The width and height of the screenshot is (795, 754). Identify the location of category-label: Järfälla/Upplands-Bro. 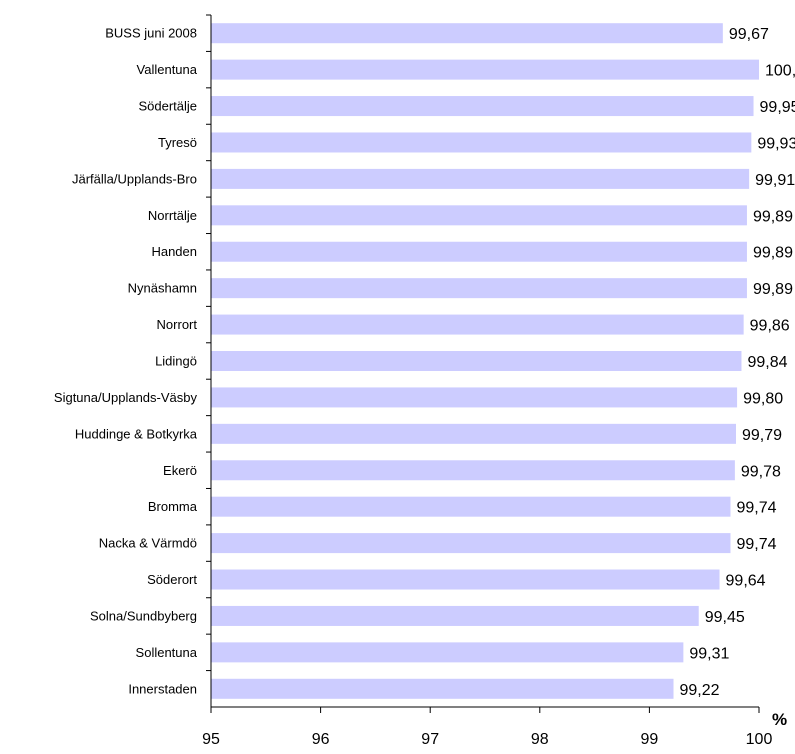
(134, 178).